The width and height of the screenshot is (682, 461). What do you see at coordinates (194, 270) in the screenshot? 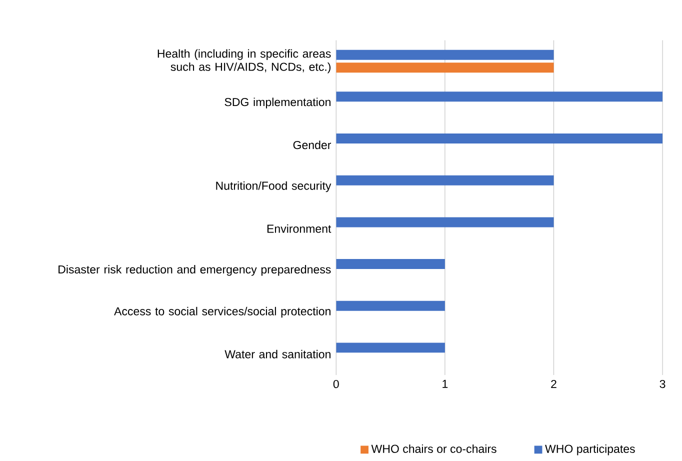
I see `y-tick-label: Disaster risk reduction and emergency preparedness` at bounding box center [194, 270].